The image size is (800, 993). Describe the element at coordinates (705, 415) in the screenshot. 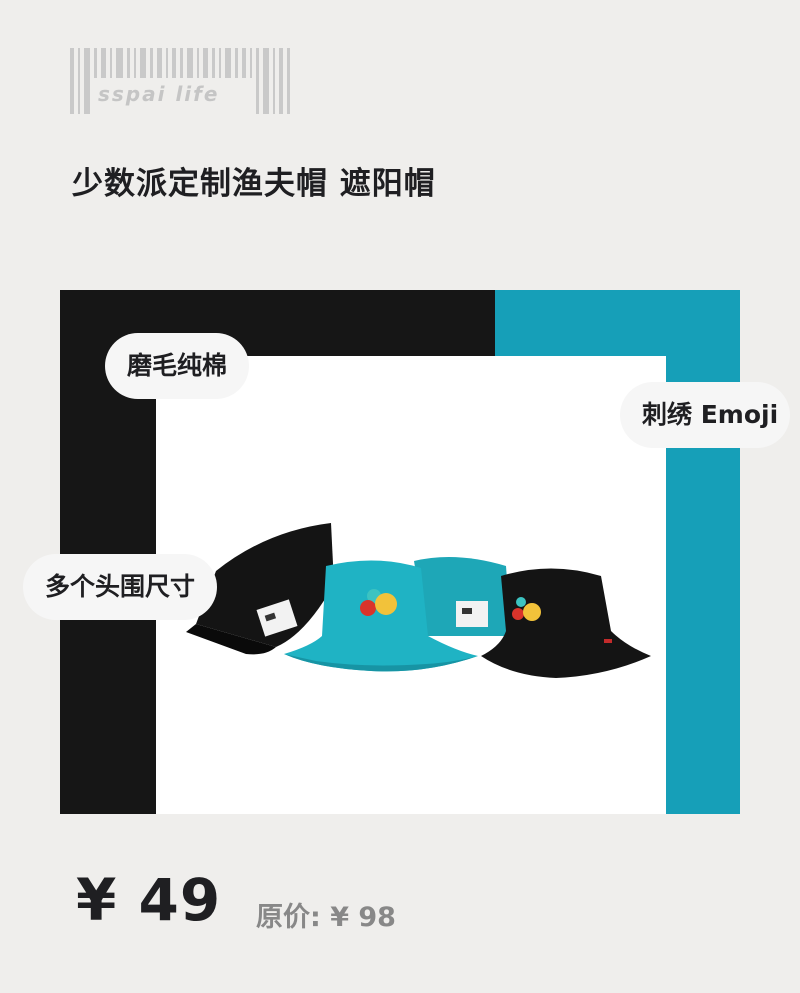

I see `feature-tag-emoji: 刺绣 Emoji` at that location.